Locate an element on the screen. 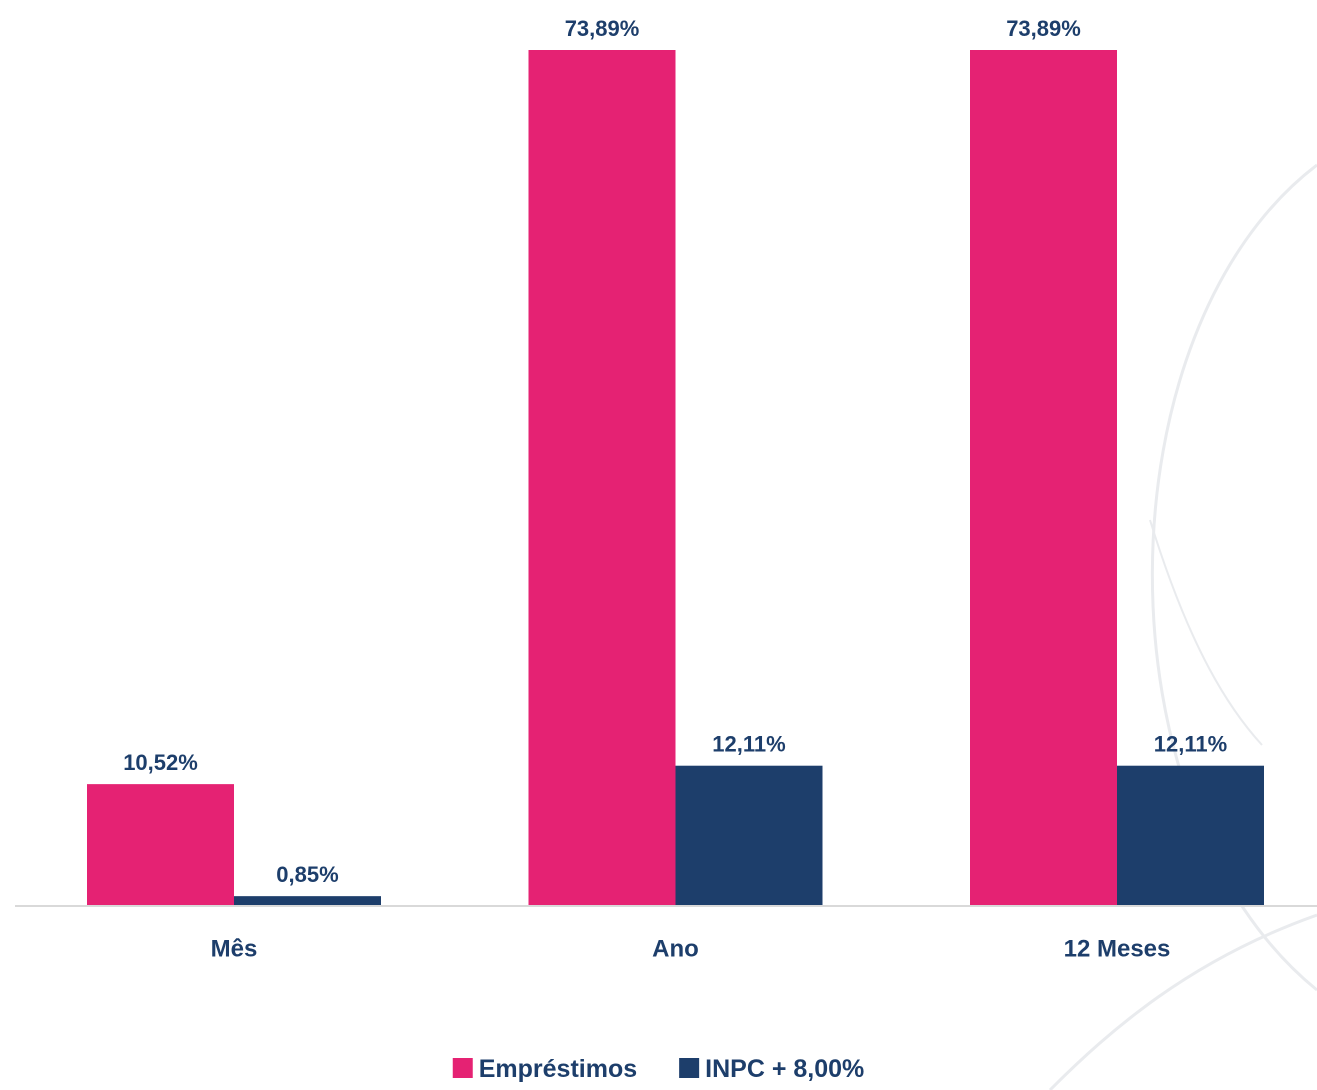 This screenshot has width=1317, height=1090. legend-label: Empréstimos is located at coordinates (558, 1069).